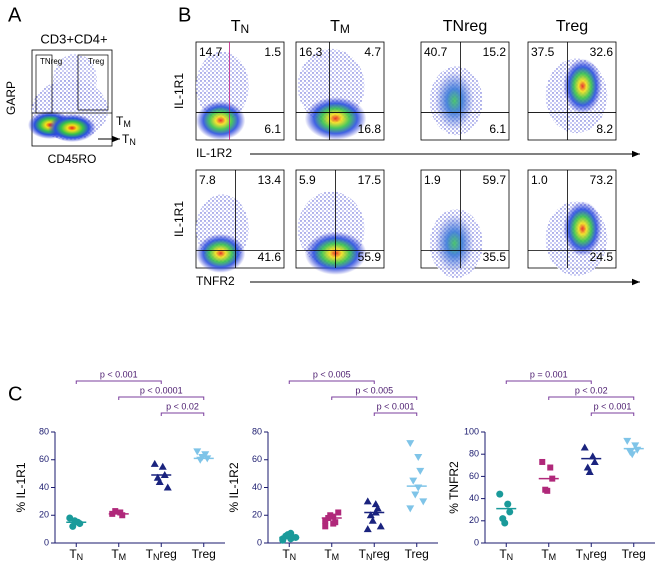 The width and height of the screenshot is (661, 563). I want to click on quadrant-value: 32.6, so click(602, 52).